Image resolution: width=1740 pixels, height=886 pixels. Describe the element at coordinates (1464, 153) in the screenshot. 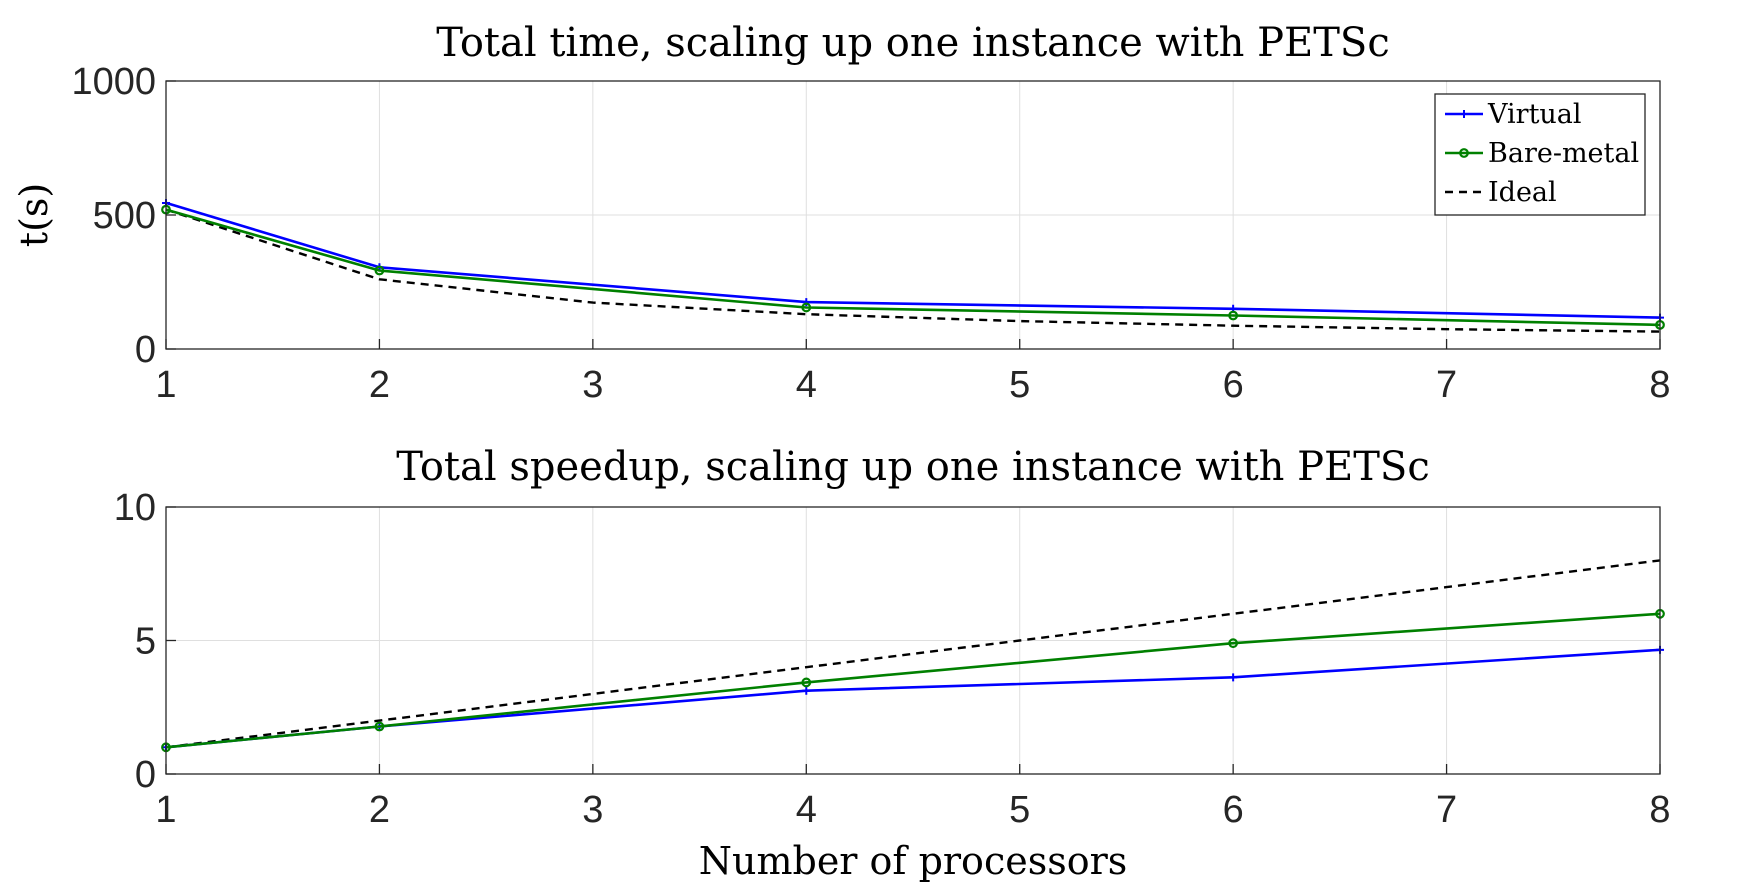

I see `legend-circle-marker-icon` at that location.